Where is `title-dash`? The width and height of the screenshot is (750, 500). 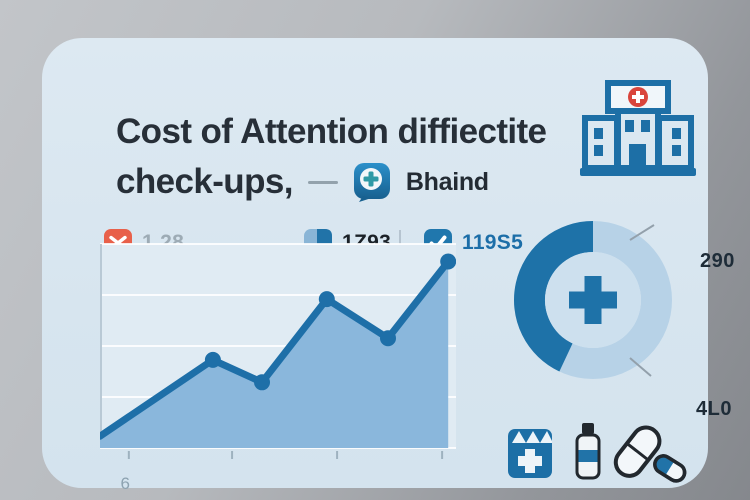
title-dash is located at coordinates (322, 182).